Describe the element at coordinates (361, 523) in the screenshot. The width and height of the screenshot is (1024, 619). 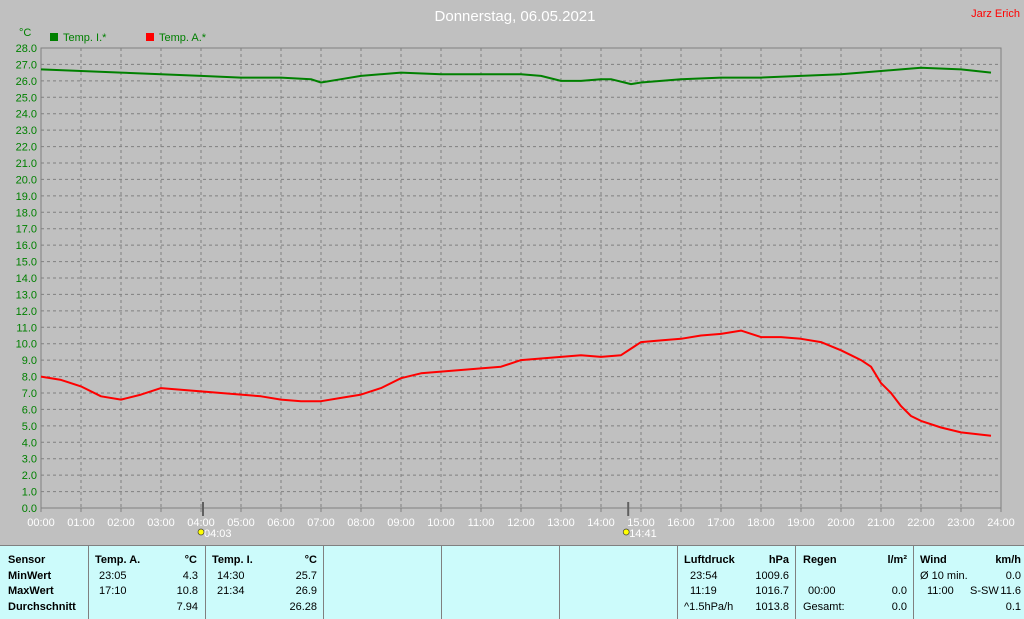
I see `x-tick-label: 08:00` at that location.